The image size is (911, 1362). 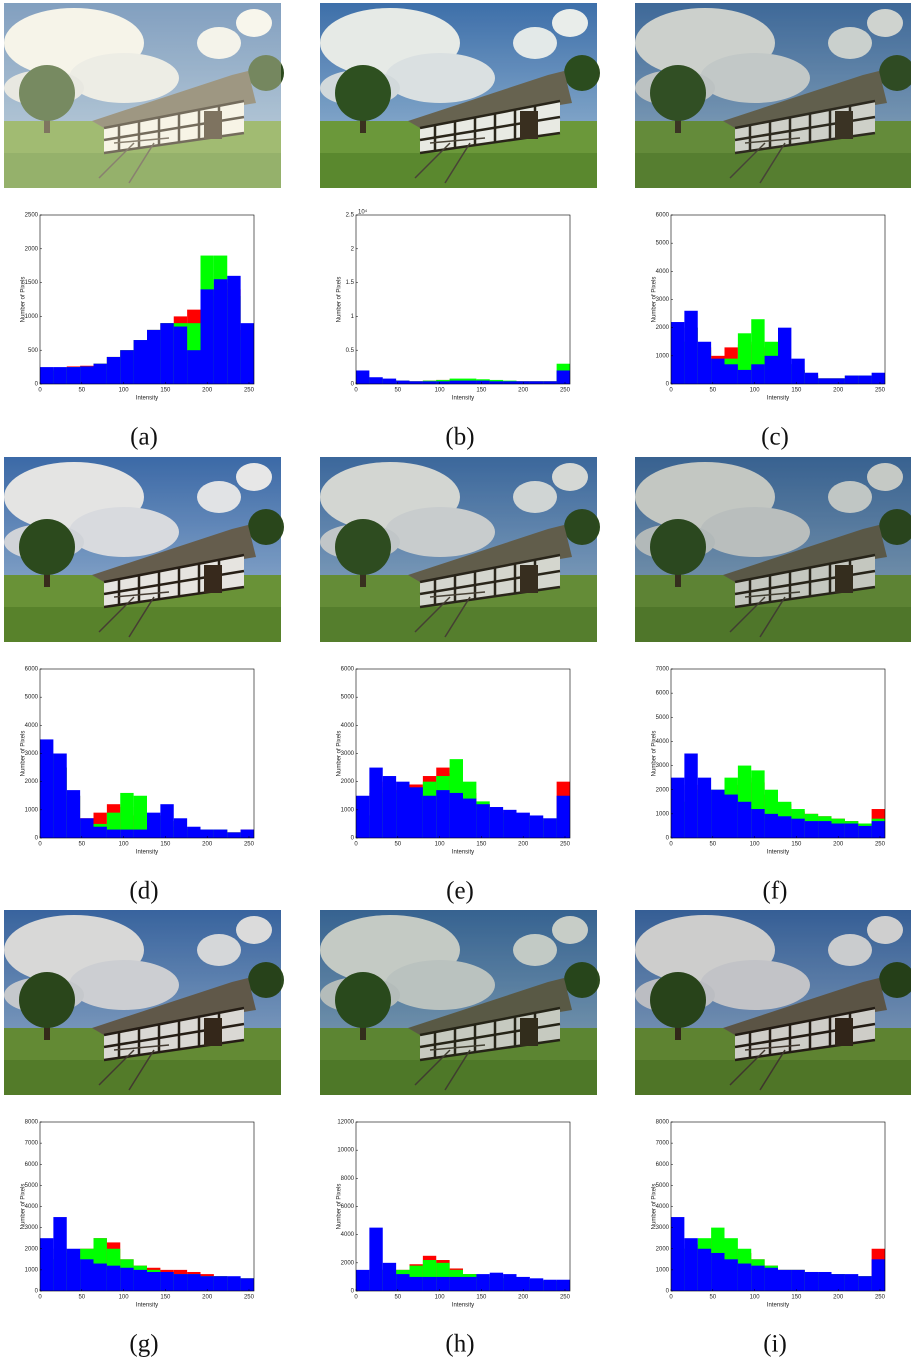 I want to click on y-tick-label: 7000, so click(x=663, y=1144).